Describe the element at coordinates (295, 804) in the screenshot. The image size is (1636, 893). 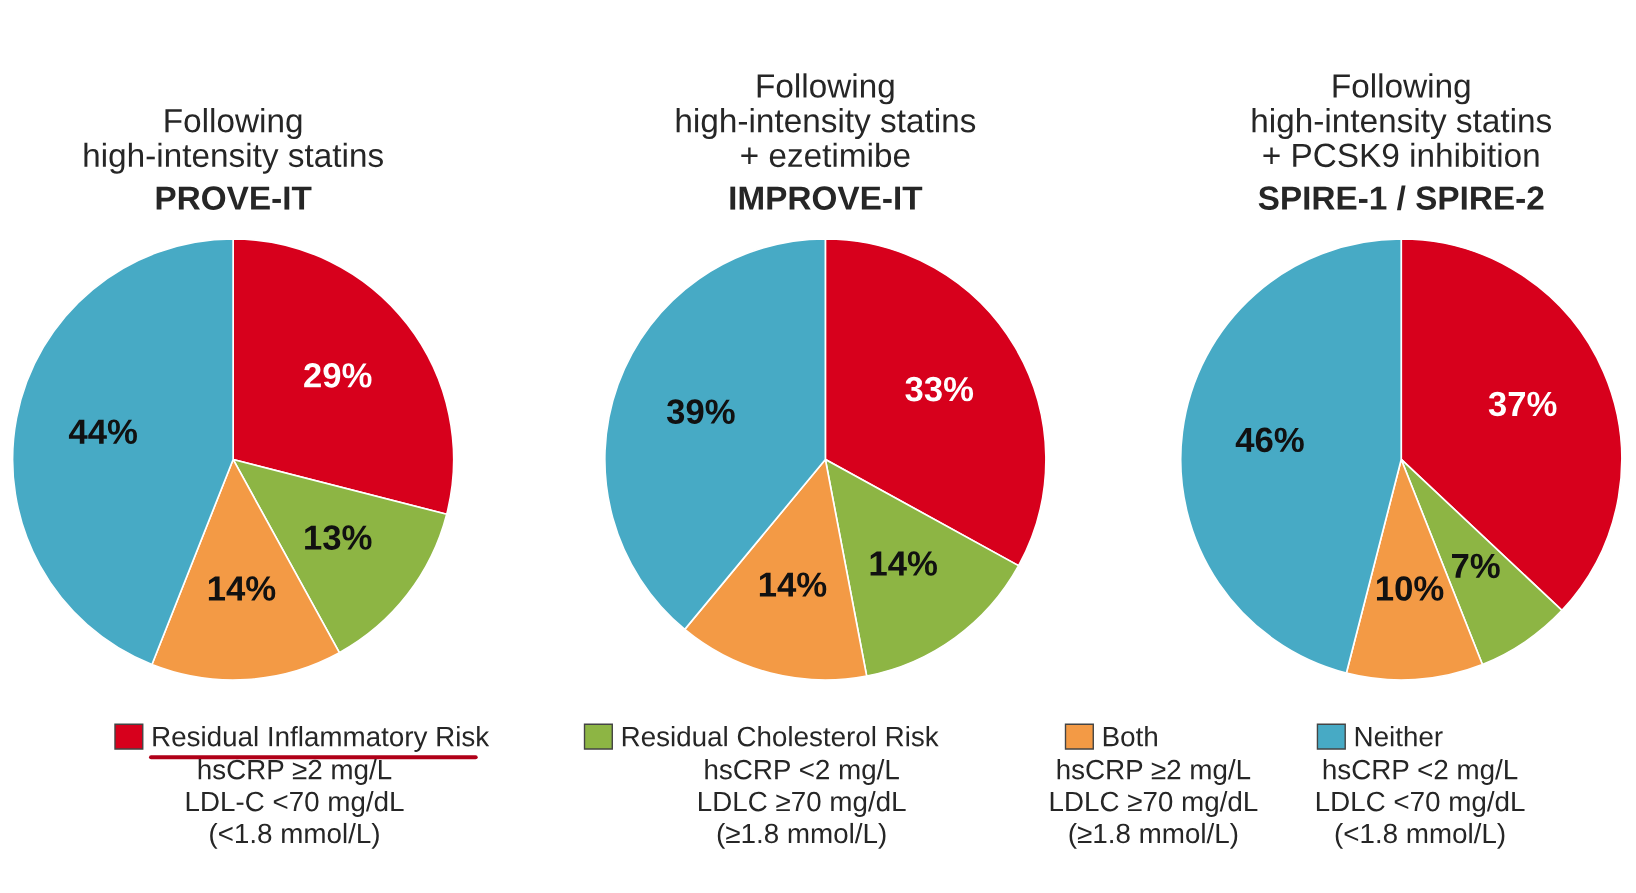
I see `text: hsCRP ≥2 mg/L LDL-C <70 mg/dL (<1.8 mmol/L)` at that location.